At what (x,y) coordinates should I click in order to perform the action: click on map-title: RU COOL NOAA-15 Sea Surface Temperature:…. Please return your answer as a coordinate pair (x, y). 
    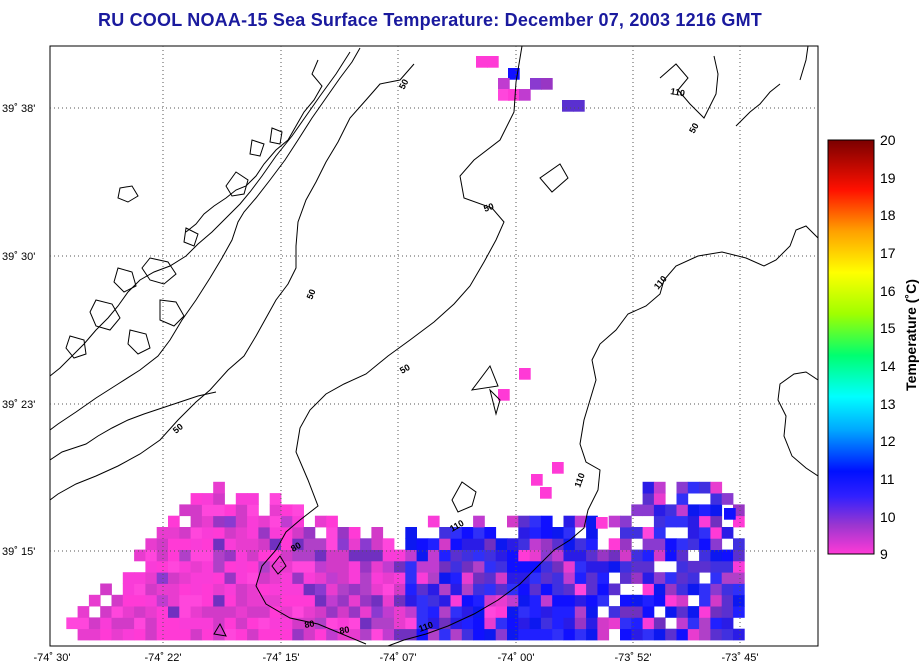
    Looking at the image, I should click on (430, 20).